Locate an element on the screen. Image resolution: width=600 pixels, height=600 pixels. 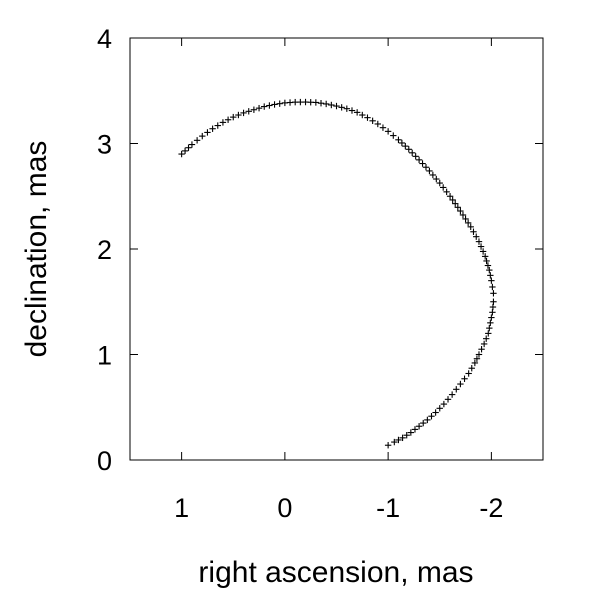
y-tick-label: 3 is located at coordinates (104, 145).